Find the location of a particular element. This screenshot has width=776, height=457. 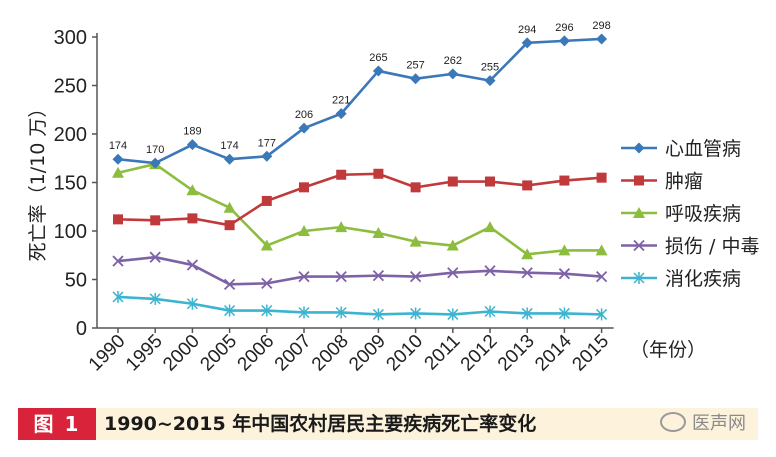

y-axis-title: 死亡率（1/10 万） is located at coordinates (38, 180).